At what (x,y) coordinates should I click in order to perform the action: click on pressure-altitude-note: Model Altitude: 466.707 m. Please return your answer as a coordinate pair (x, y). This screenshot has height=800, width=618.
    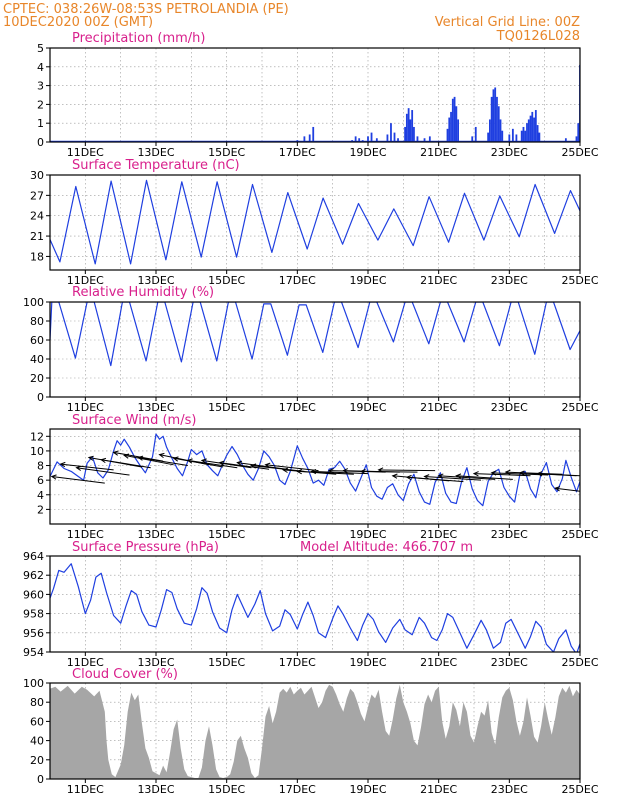
    Looking at the image, I should click on (386, 547).